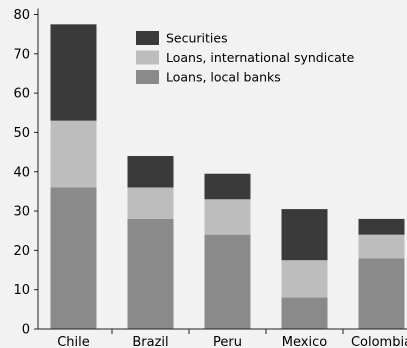 The image size is (407, 348). What do you see at coordinates (21, 54) in the screenshot?
I see `y-tick-label-70: 70` at bounding box center [21, 54].